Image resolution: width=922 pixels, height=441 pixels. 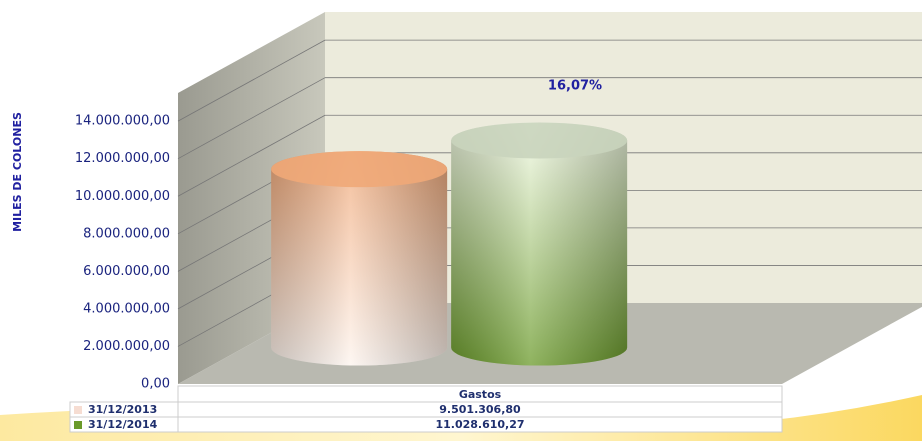 I want to click on y-tick-label: 6.000.000,00, so click(x=126, y=271).